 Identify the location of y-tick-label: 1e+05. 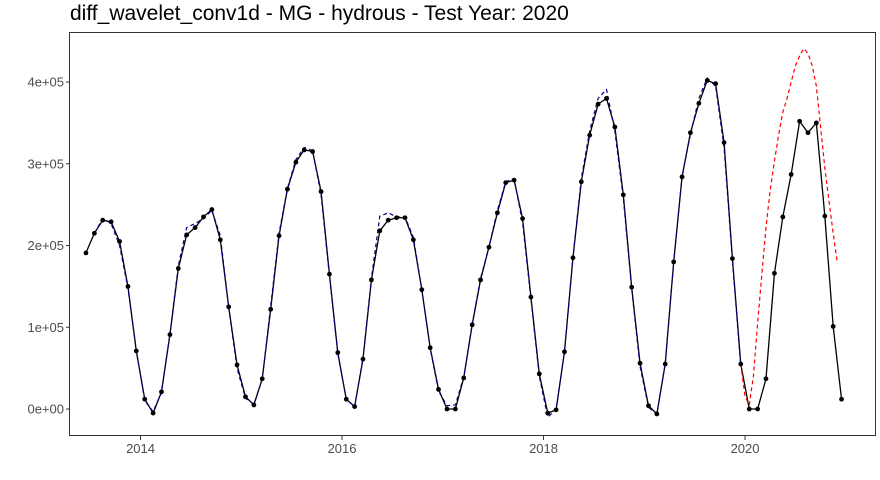
(45, 327).